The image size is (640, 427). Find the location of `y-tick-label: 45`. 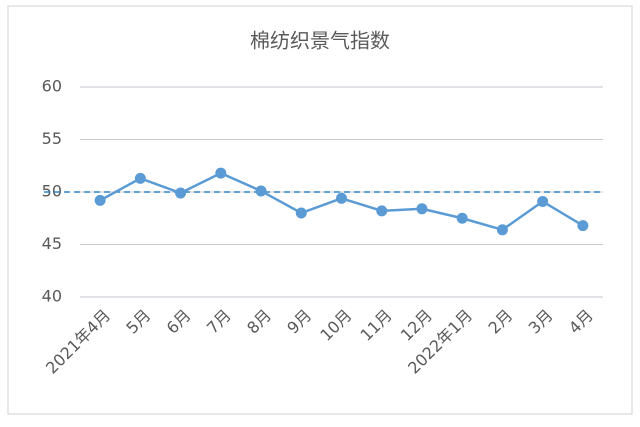

y-tick-label: 45 is located at coordinates (52, 243).